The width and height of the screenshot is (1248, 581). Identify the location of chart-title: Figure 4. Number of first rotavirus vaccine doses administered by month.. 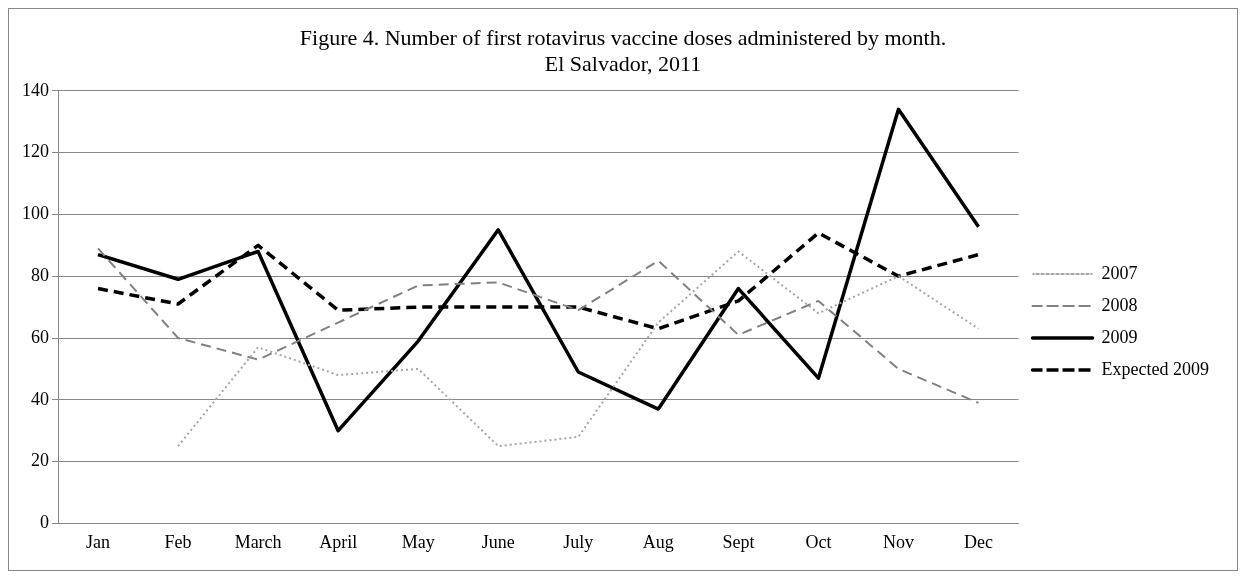
(623, 38).